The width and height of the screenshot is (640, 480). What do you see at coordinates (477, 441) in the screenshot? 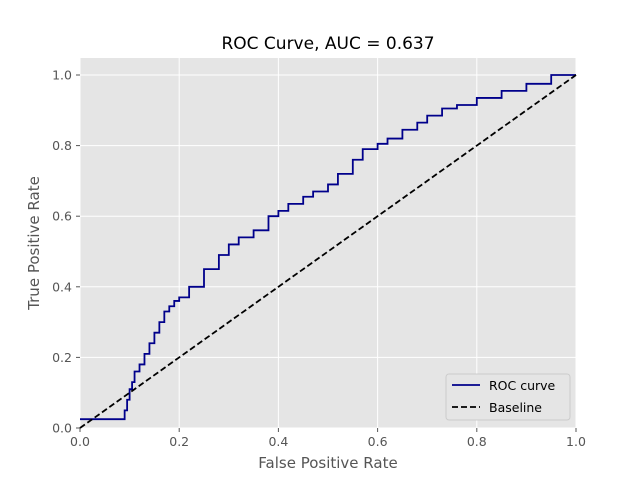
I see `x-tick-label: 0.8` at bounding box center [477, 441].